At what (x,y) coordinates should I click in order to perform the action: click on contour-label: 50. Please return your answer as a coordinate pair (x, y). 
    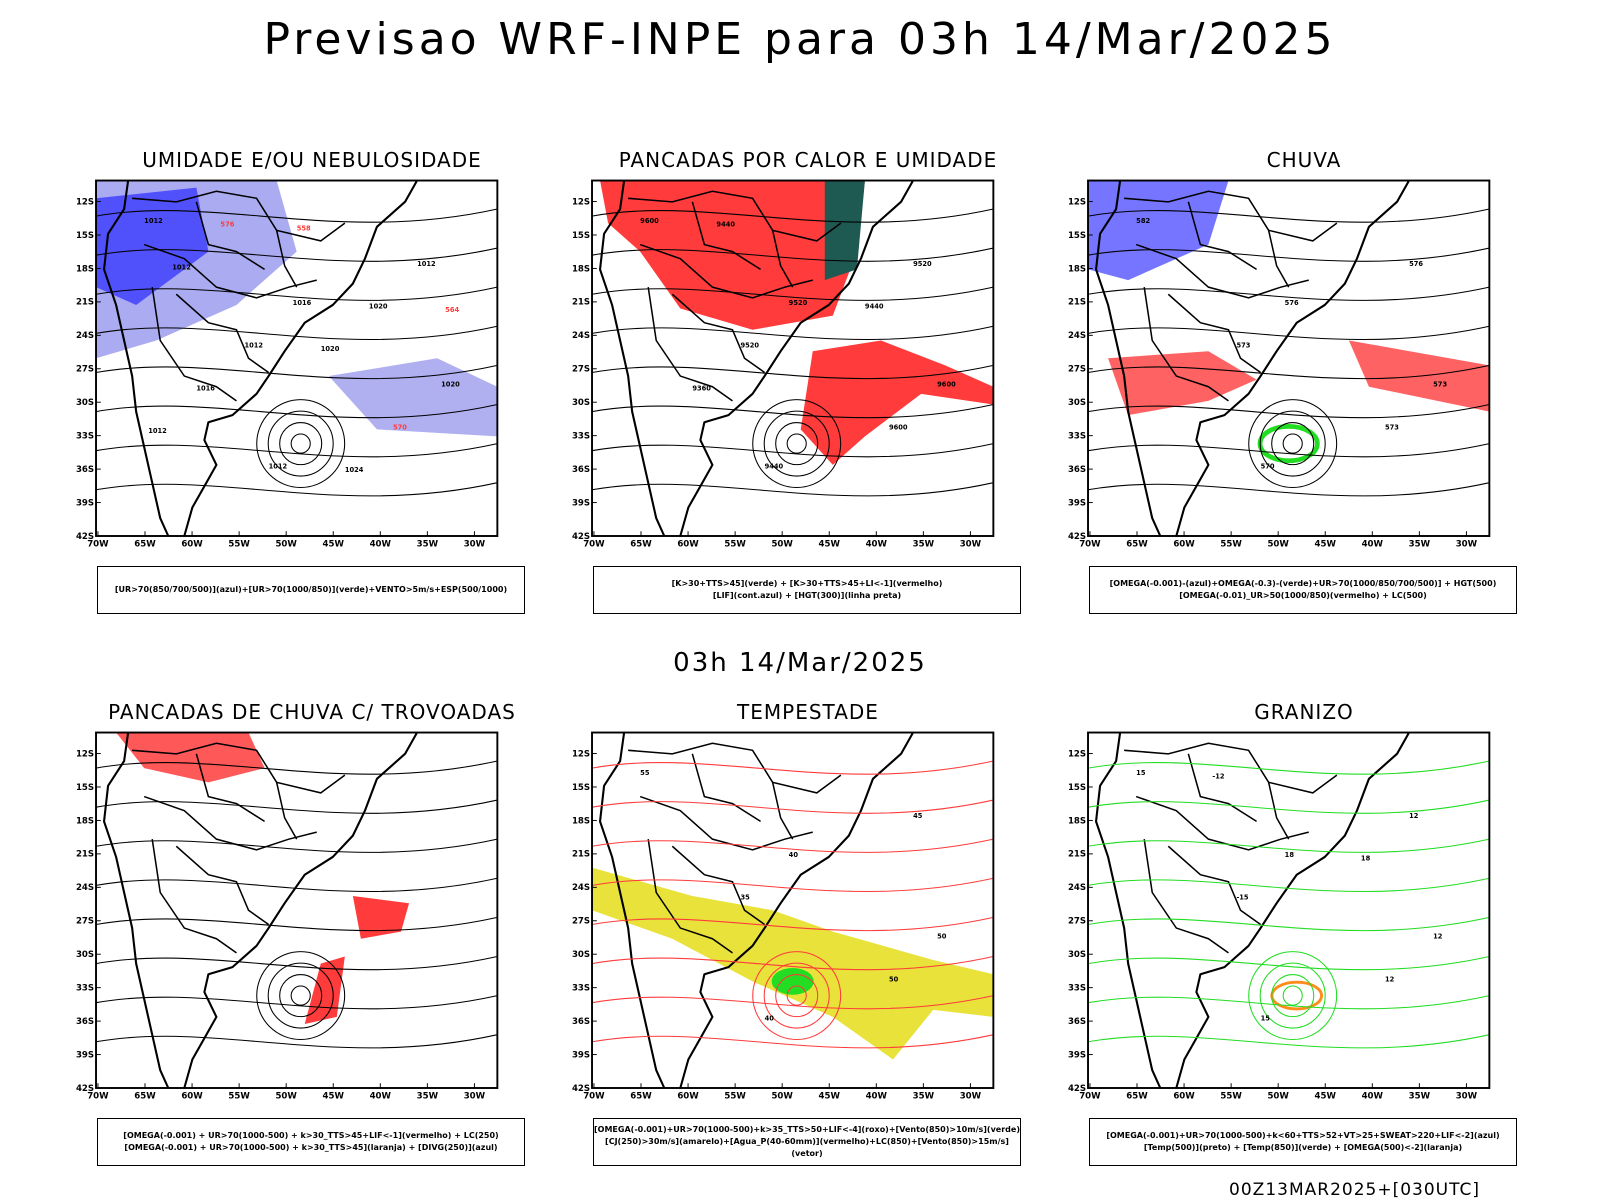
    Looking at the image, I should click on (942, 937).